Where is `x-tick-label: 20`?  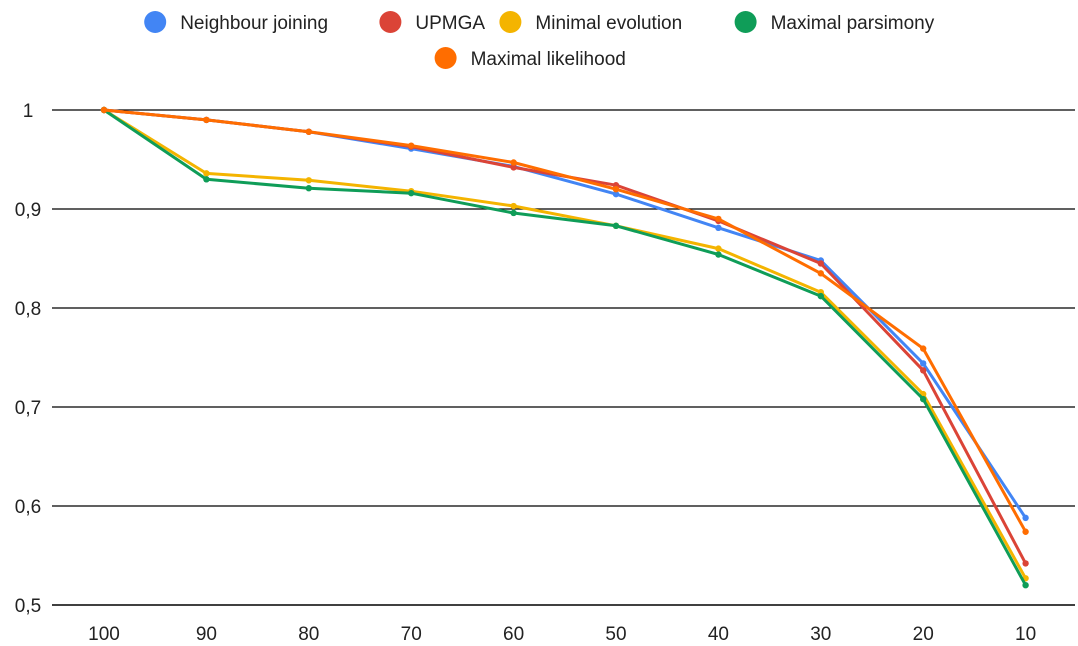
x-tick-label: 20 is located at coordinates (923, 634).